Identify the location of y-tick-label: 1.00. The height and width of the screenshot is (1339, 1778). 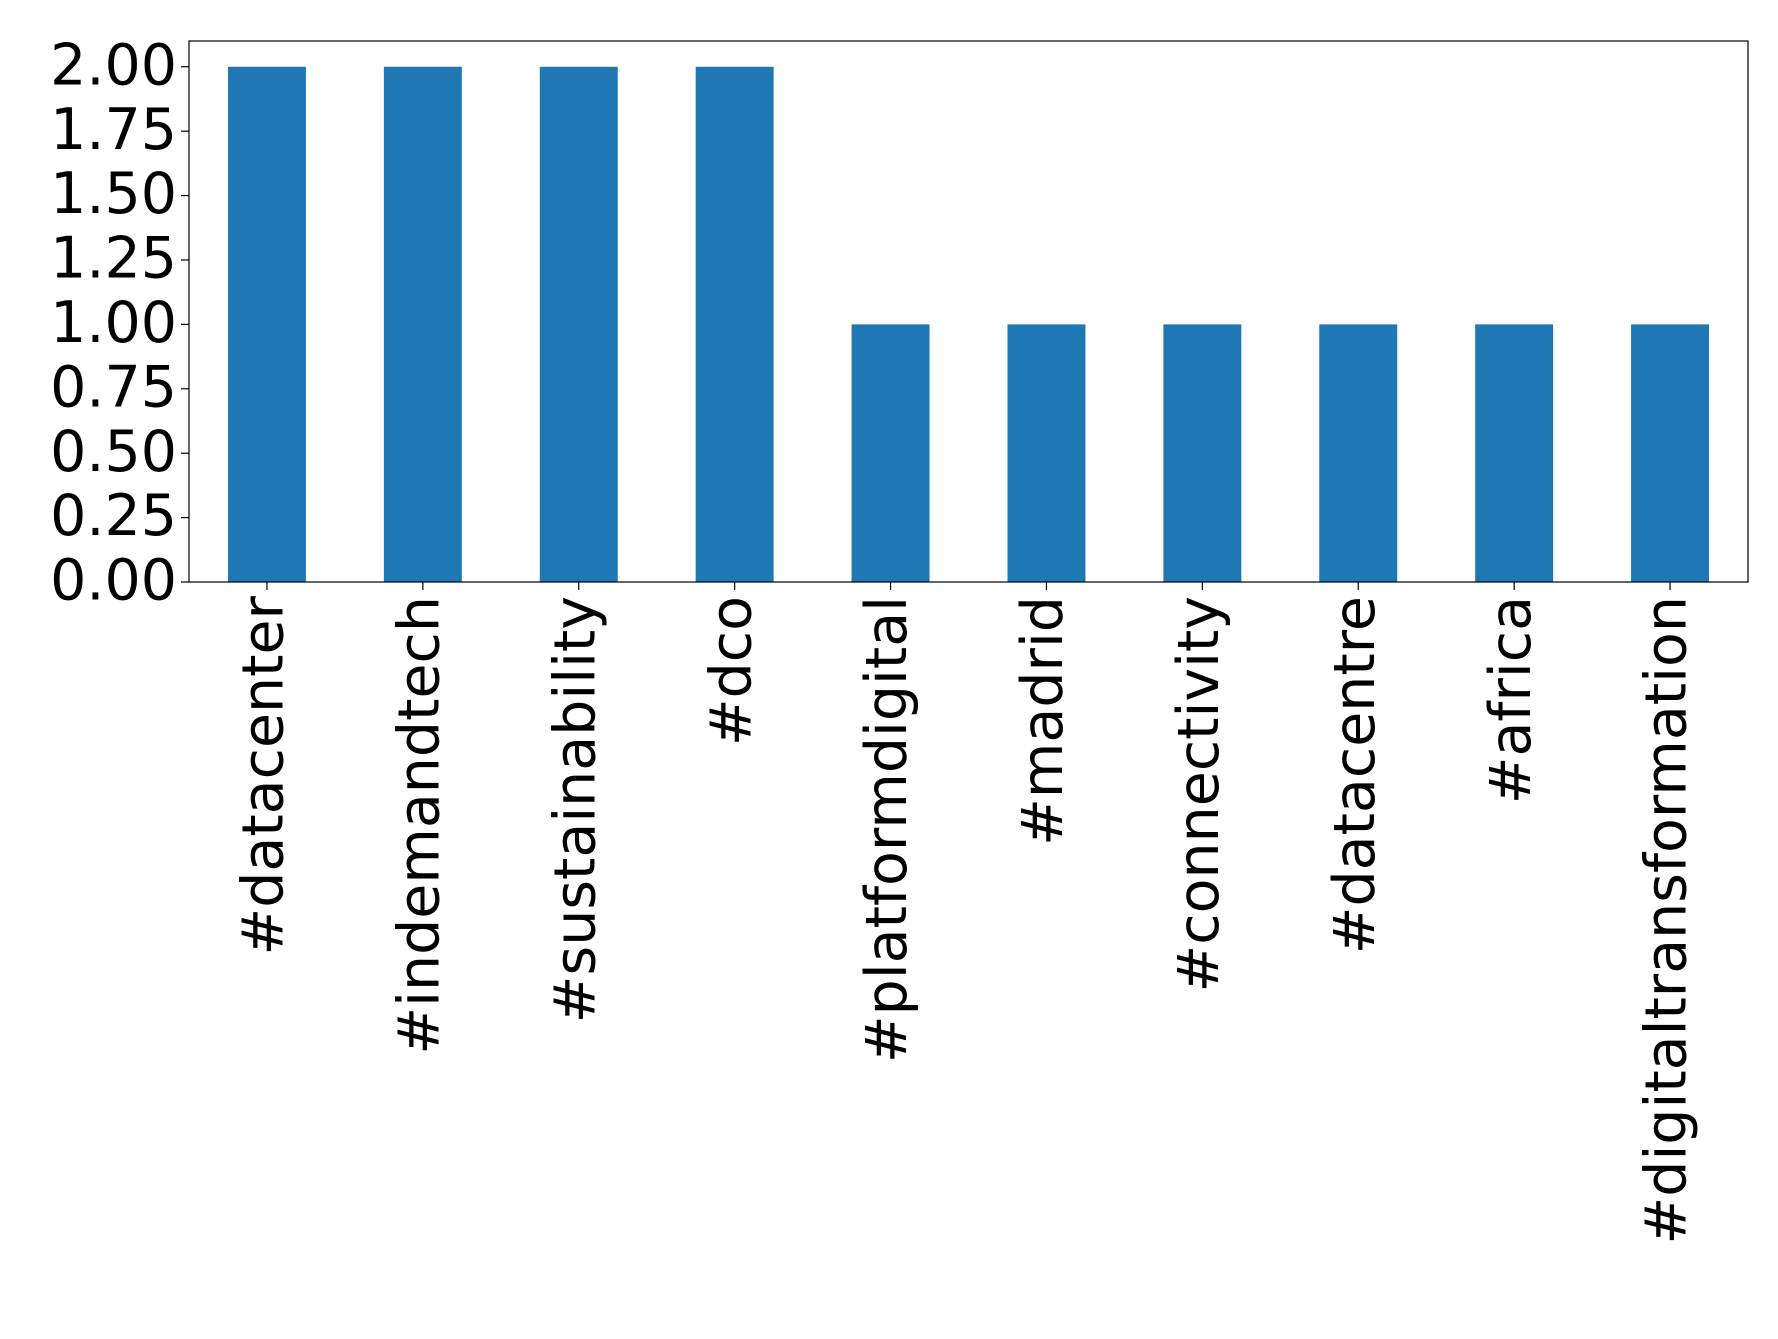
(113, 323).